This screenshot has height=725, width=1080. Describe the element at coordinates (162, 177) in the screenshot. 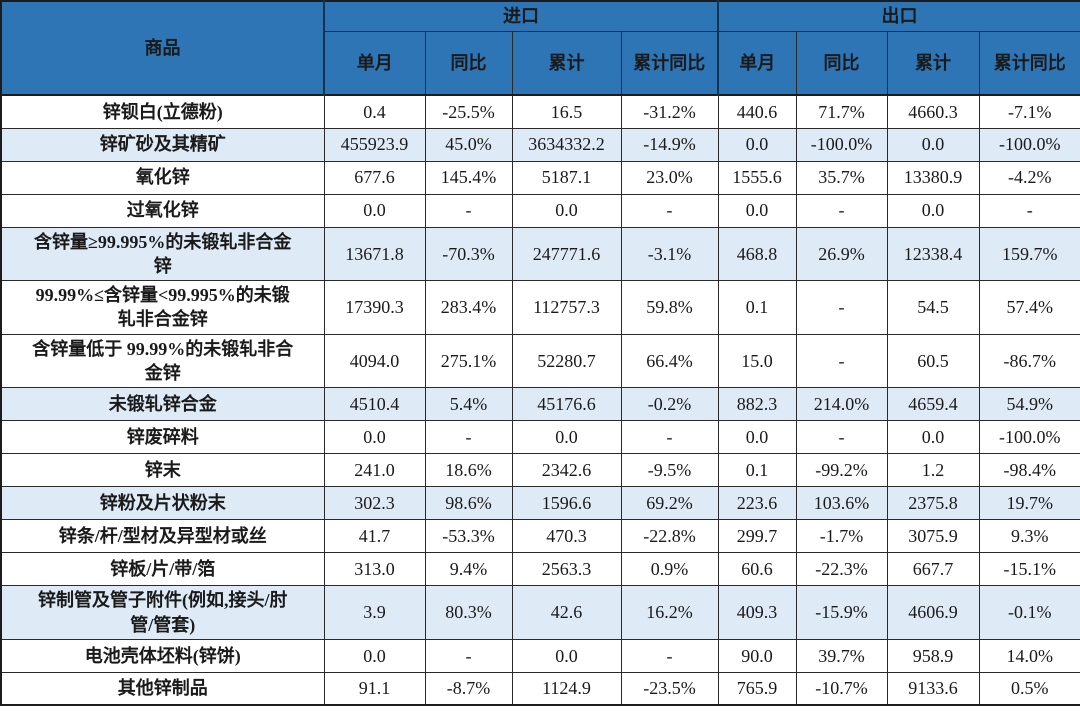

I see `product-name: 氧化锌` at that location.